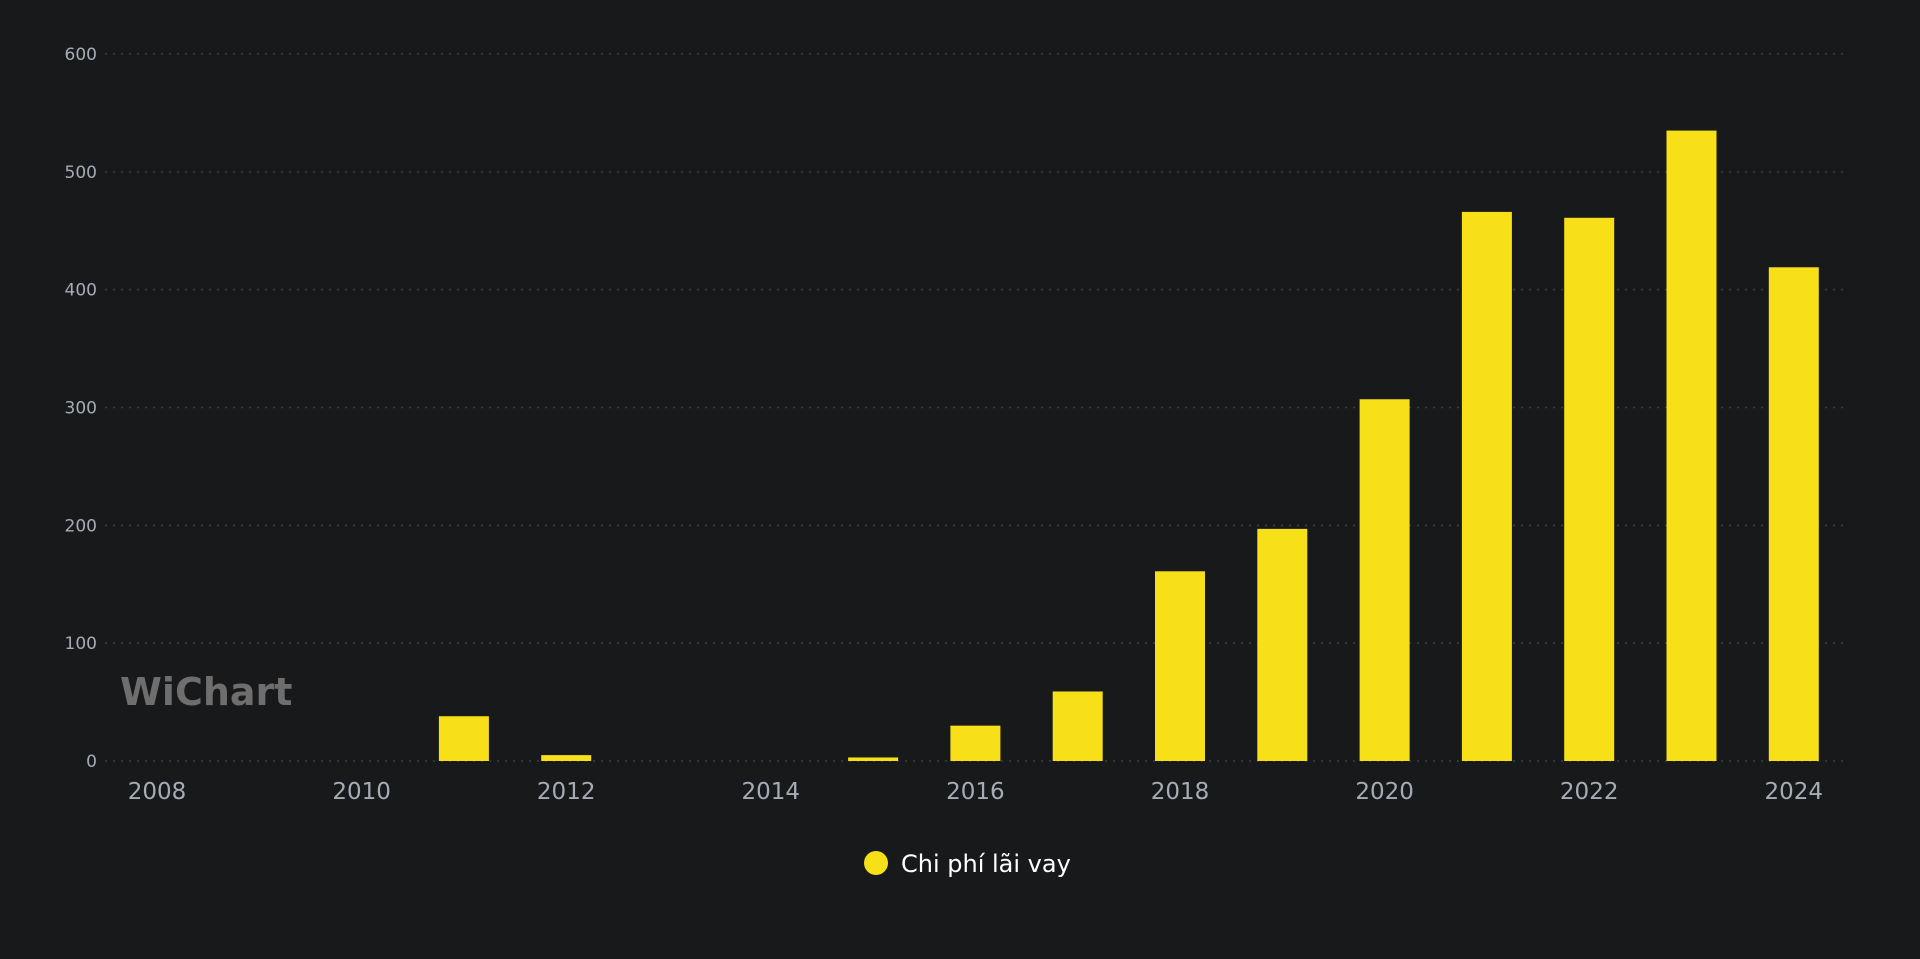  What do you see at coordinates (1384, 792) in the screenshot?
I see `x-tick-label: 2020` at bounding box center [1384, 792].